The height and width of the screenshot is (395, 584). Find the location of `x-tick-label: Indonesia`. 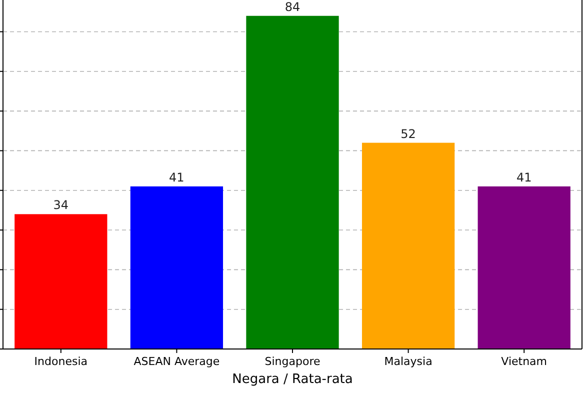

x-tick-label: Indonesia is located at coordinates (61, 361).